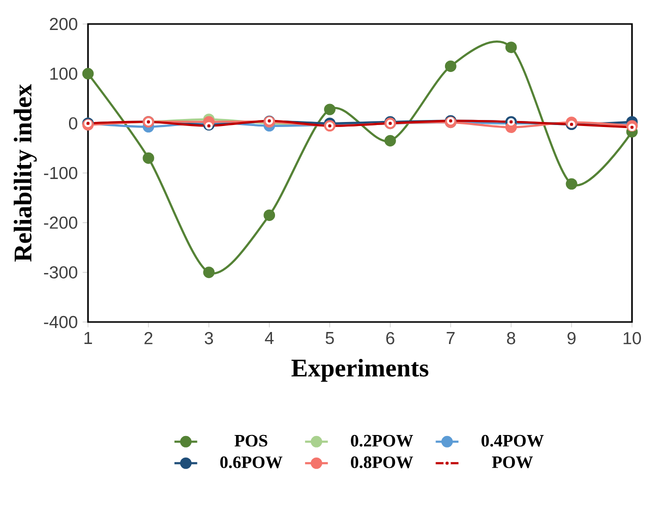  Describe the element at coordinates (61, 322) in the screenshot. I see `y-tick-label: -400` at that location.